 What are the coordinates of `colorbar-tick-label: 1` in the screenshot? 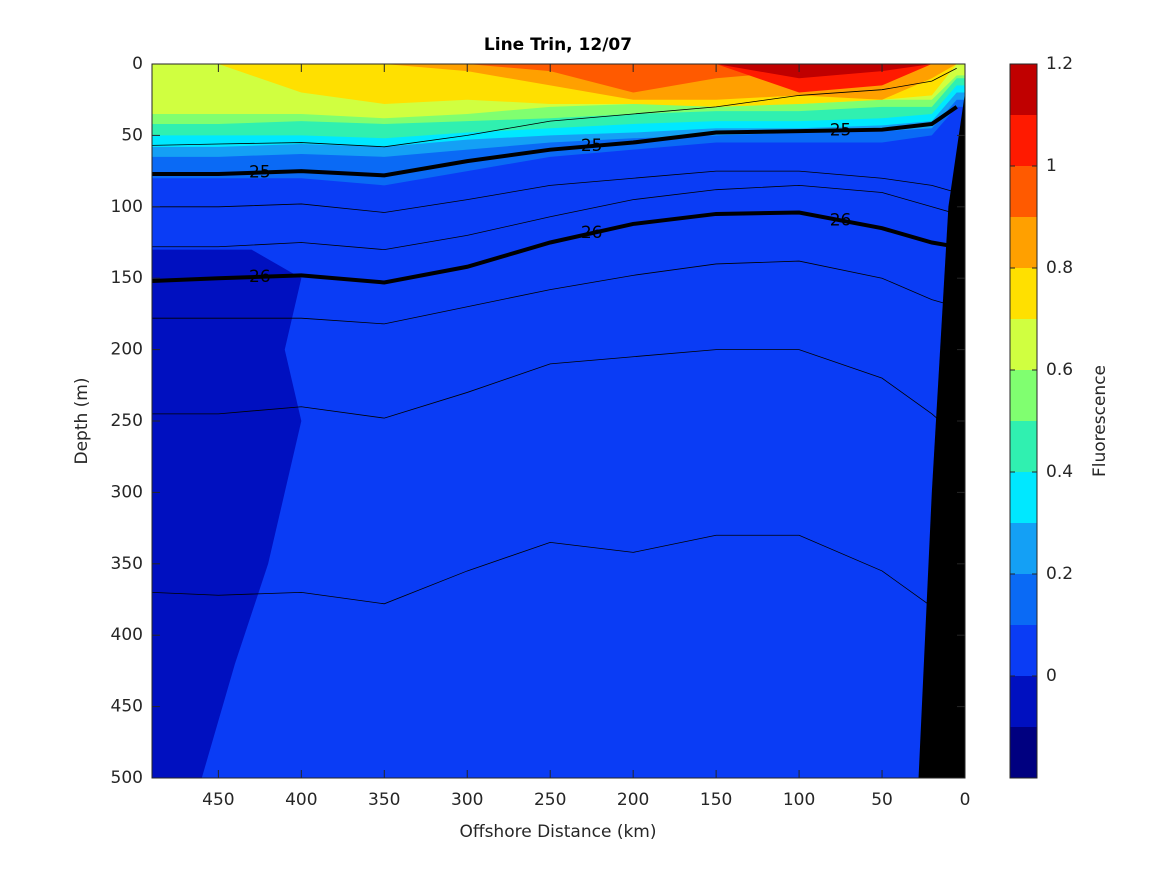 It's located at (1051, 166).